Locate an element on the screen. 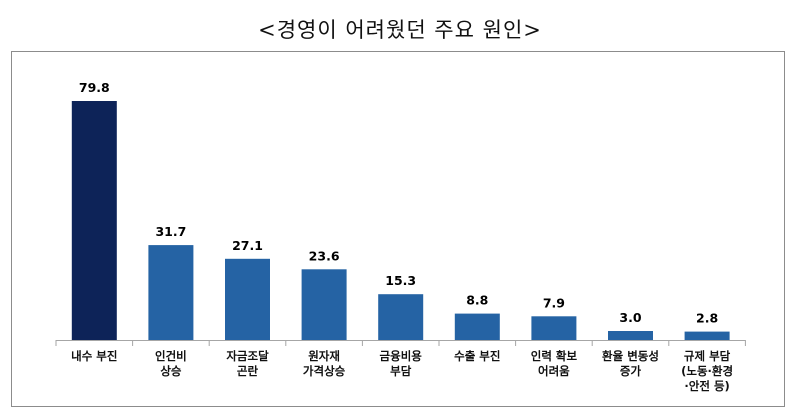 This screenshot has height=414, width=800. category-label-6: 수출 부진 is located at coordinates (477, 356).